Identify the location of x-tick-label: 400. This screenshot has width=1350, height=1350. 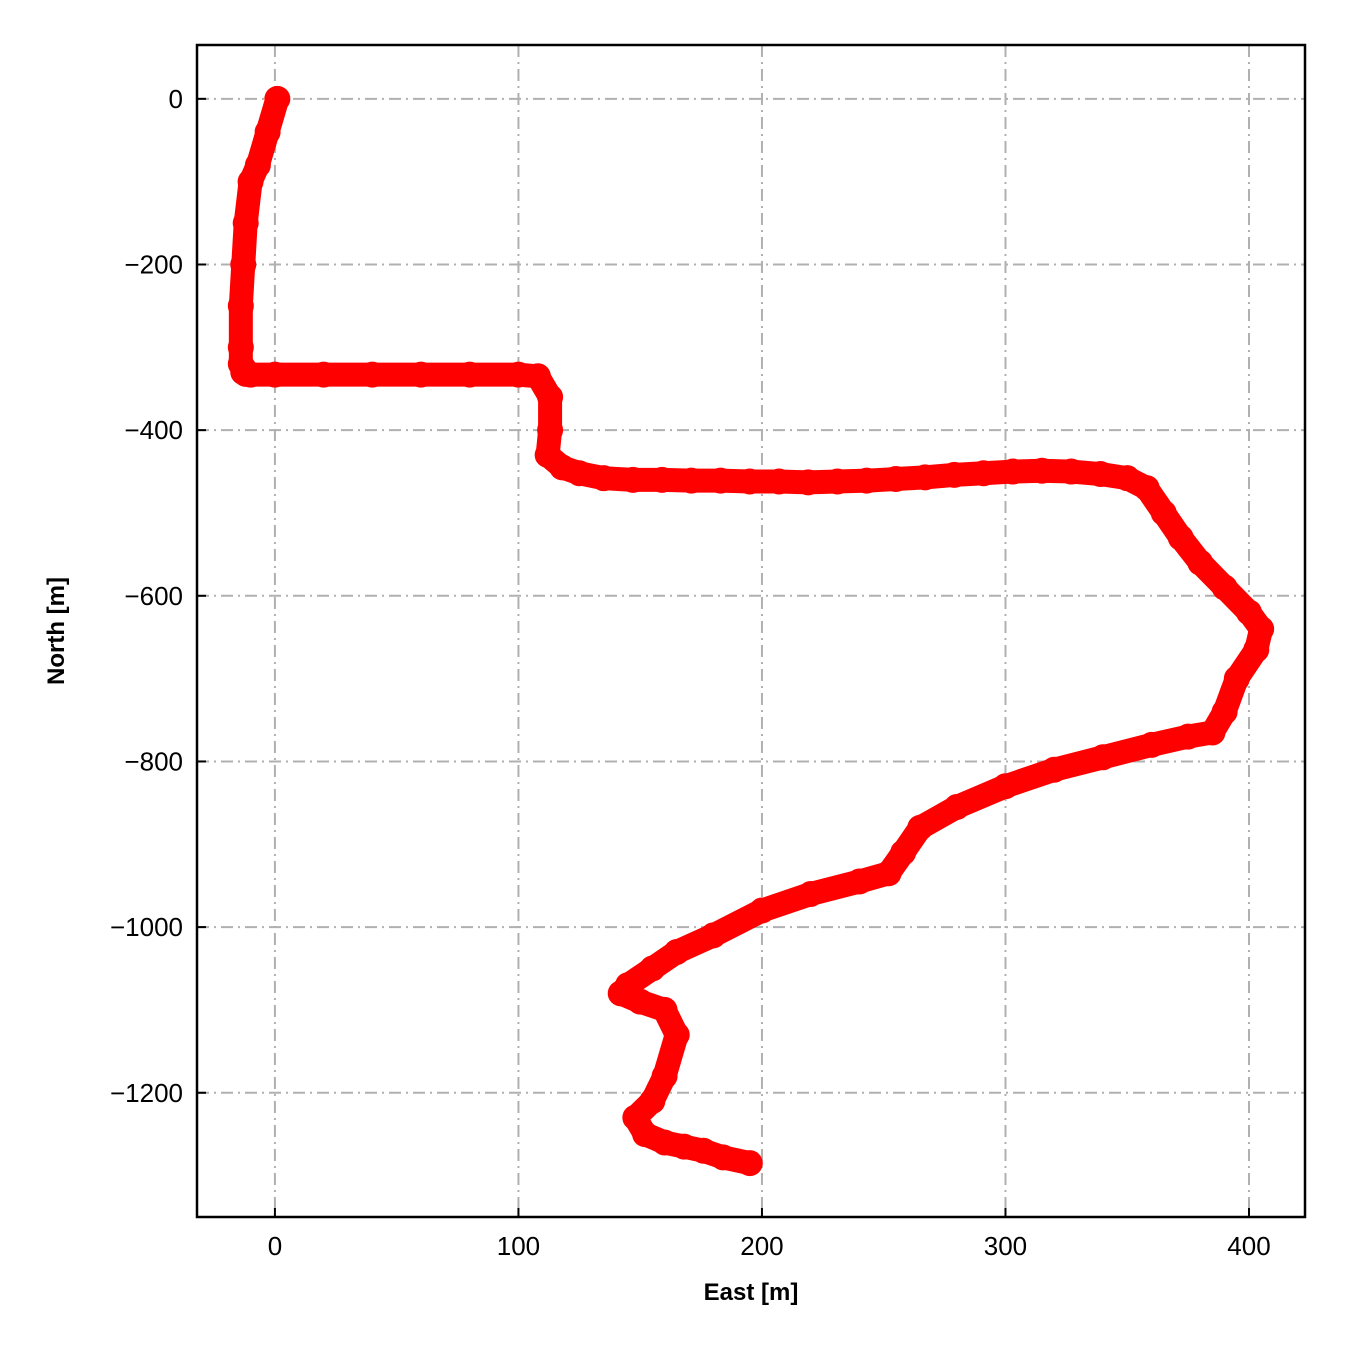
(1248, 1246).